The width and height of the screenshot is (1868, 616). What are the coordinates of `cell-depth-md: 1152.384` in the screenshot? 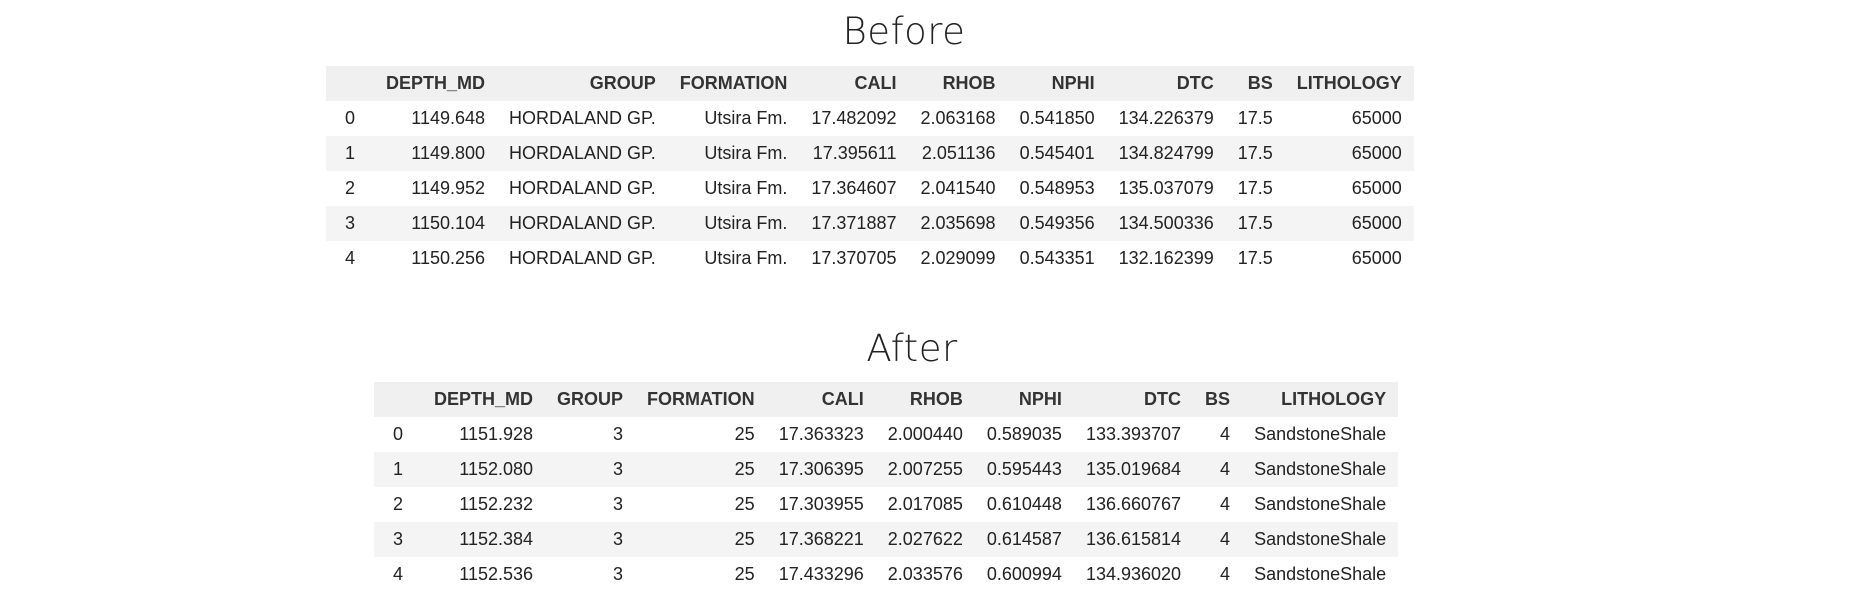 It's located at (496, 539).